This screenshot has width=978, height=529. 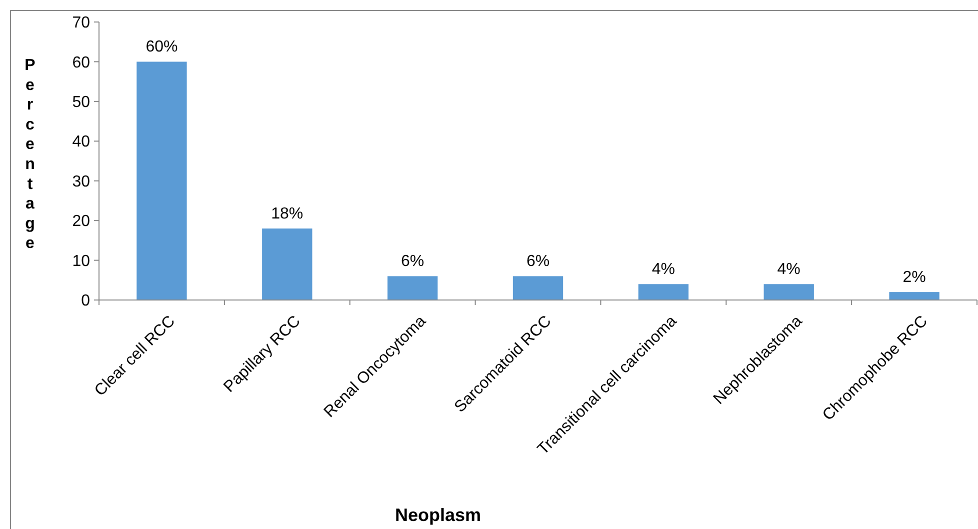 What do you see at coordinates (914, 277) in the screenshot?
I see `data-label: 2%` at bounding box center [914, 277].